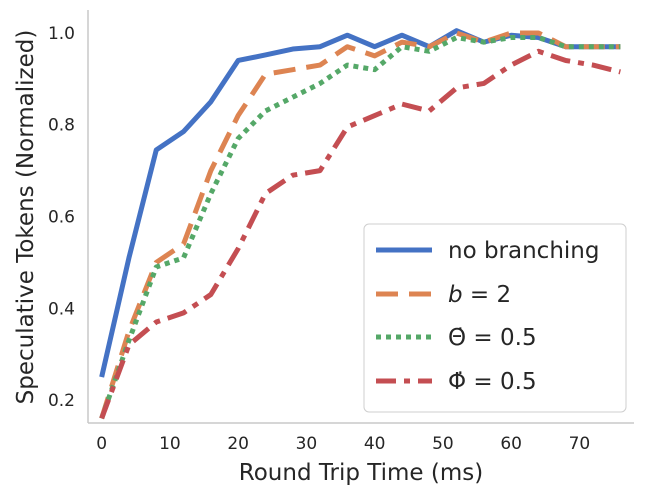 The image size is (650, 500). What do you see at coordinates (455, 295) in the screenshot?
I see `legend-label-part: b` at bounding box center [455, 295].